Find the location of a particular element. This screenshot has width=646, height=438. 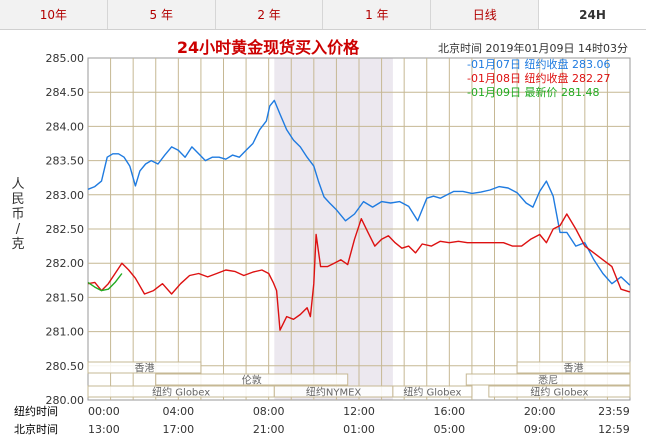

market-session-label: 纽约NYMEX is located at coordinates (334, 392).